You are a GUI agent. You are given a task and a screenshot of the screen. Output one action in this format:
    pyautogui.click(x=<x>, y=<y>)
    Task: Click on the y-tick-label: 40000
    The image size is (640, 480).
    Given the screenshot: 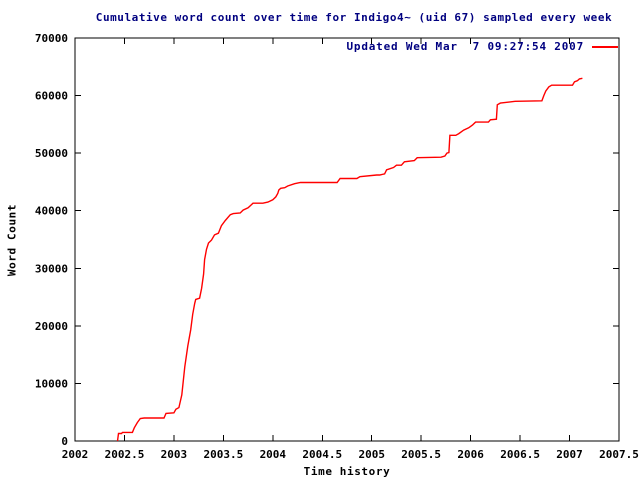 What is the action you would take?
    pyautogui.click(x=51, y=211)
    